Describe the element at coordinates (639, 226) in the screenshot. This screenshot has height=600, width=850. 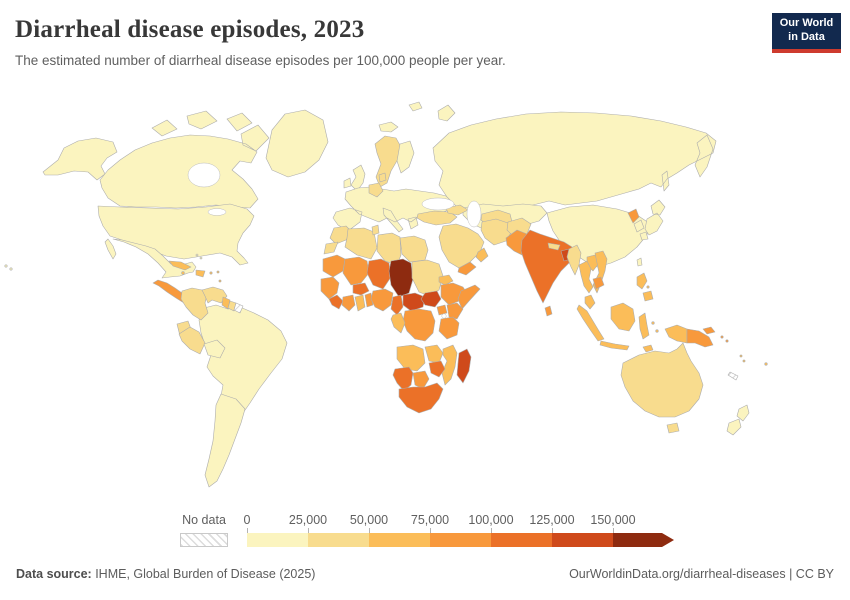
I see `country-south-korea` at that location.